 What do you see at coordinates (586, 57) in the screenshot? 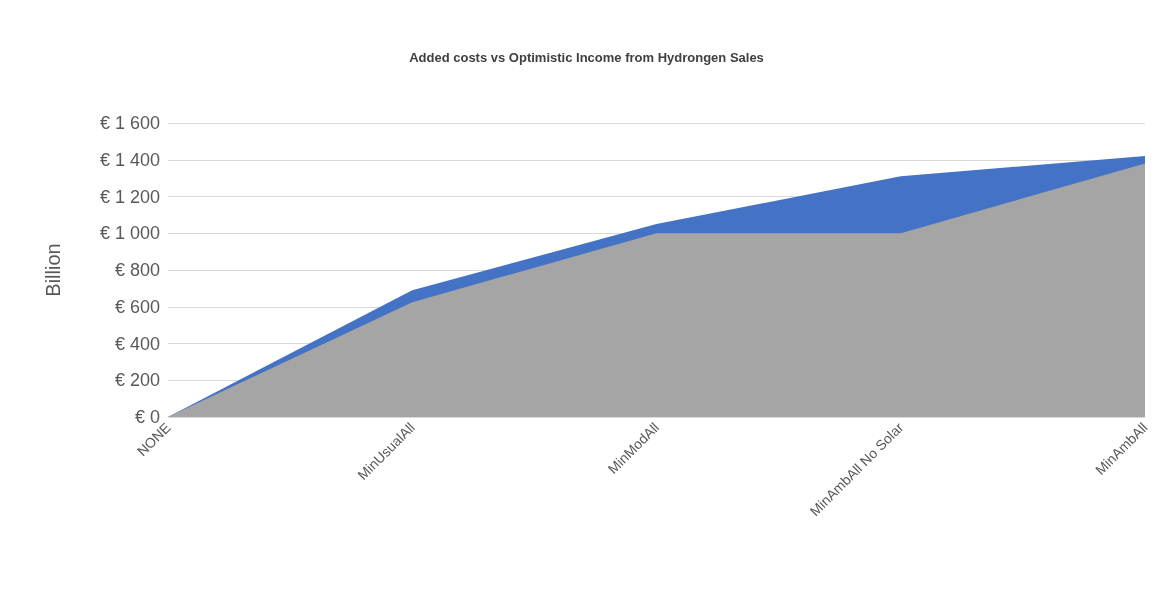
I see `chart-title: Added costs vs Optimistic Income from Hydrongen Sales` at bounding box center [586, 57].